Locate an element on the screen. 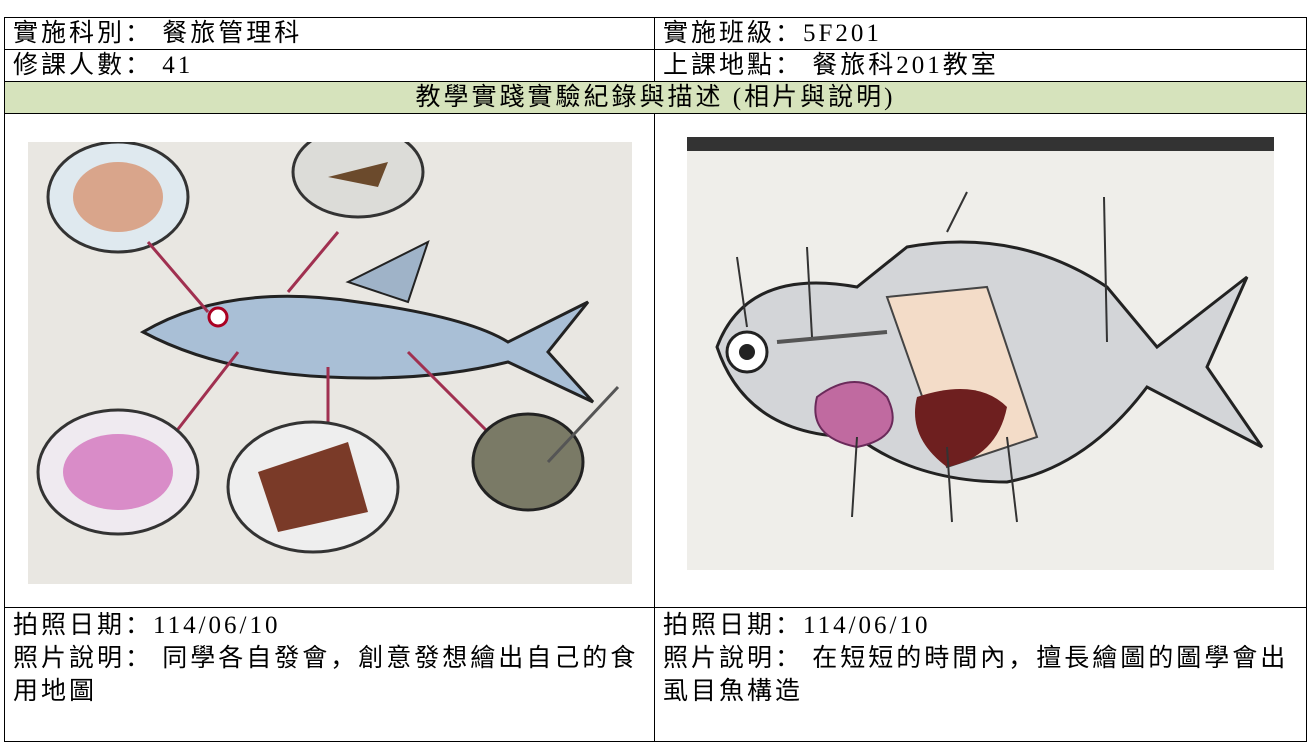 This screenshot has height=742, width=1310. table-row: 實施科別： 餐旅管理科 實施班級：5F201 is located at coordinates (655, 33).